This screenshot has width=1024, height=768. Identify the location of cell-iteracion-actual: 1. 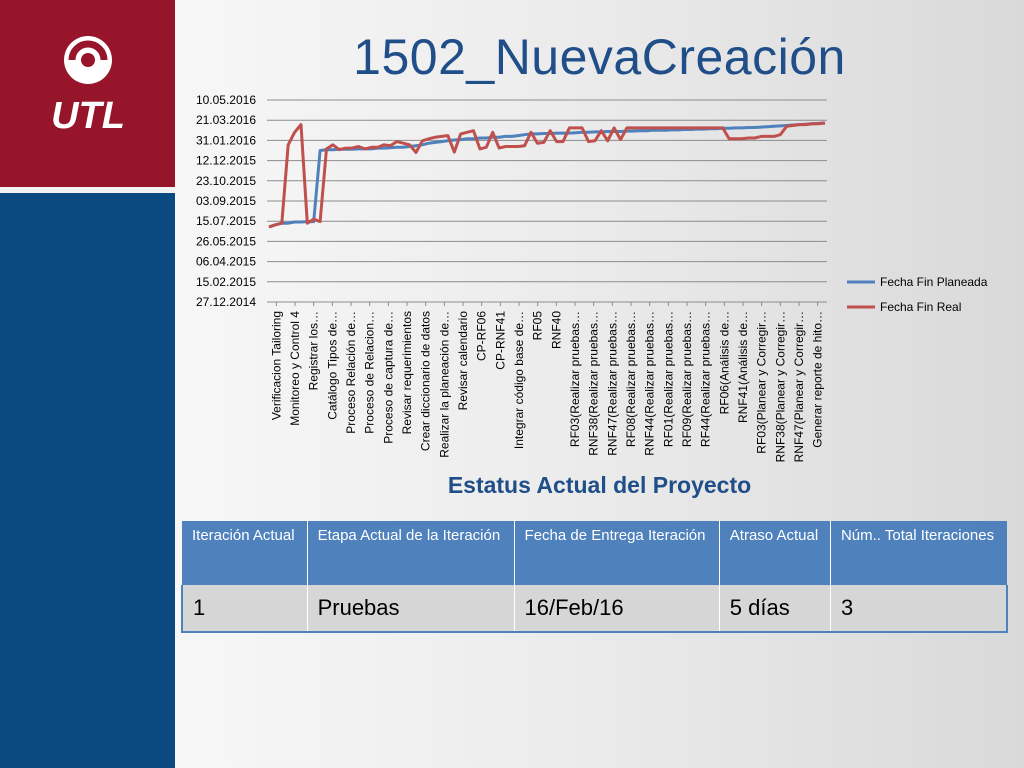
(244, 609).